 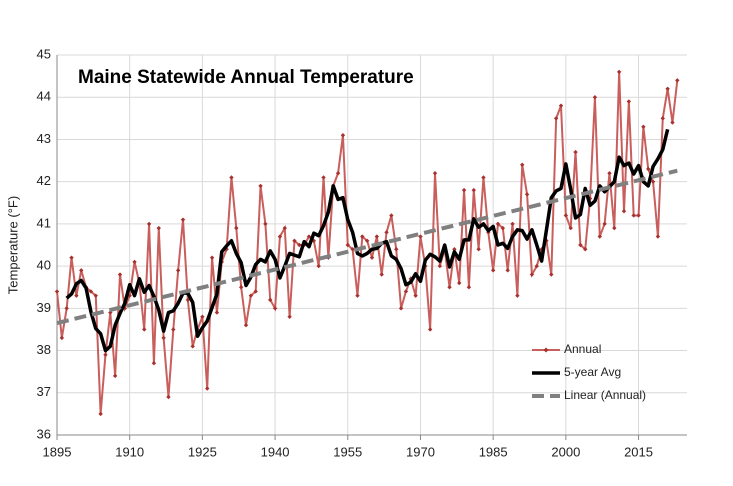 I want to click on x-tick-label: 1940, so click(x=275, y=451).